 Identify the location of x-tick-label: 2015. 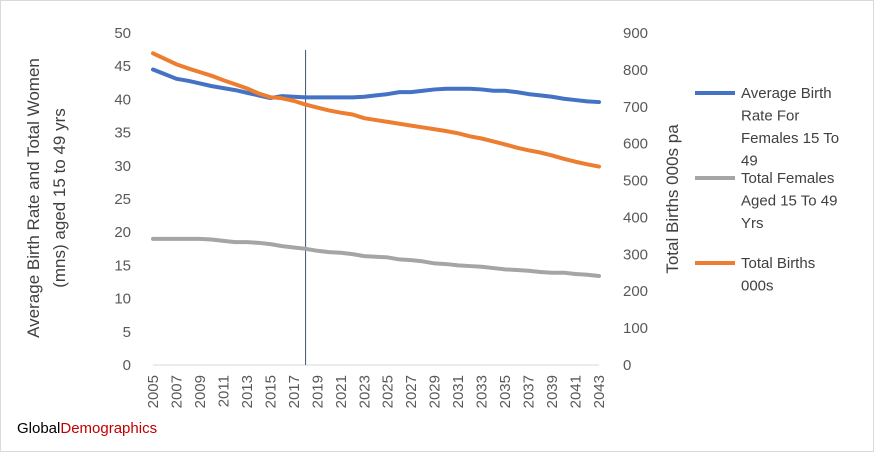
(270, 391).